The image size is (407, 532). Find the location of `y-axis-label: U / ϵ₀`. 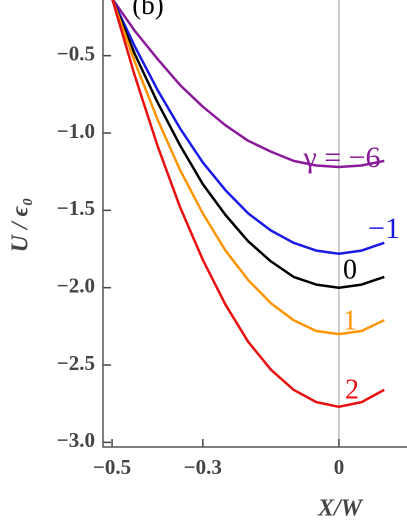

y-axis-label: U / ϵ₀ is located at coordinates (21, 225).